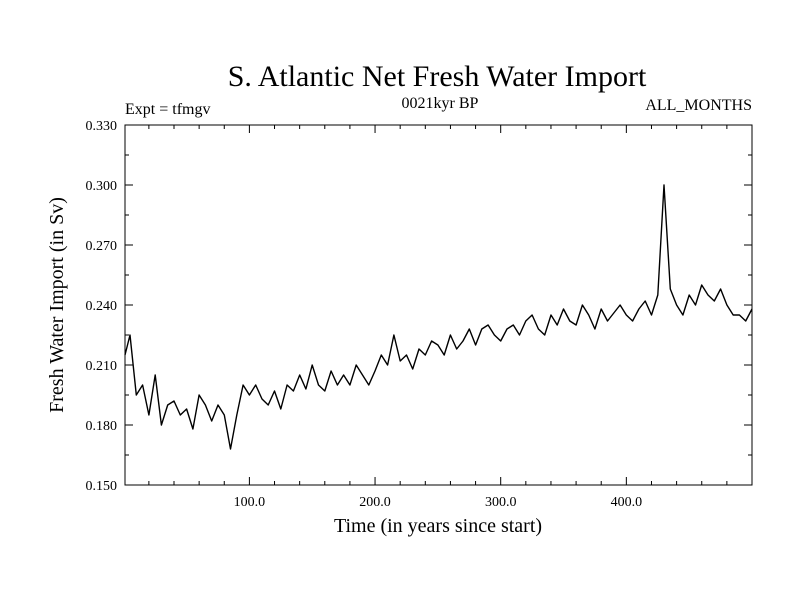 The width and height of the screenshot is (800, 600). What do you see at coordinates (167, 109) in the screenshot?
I see `experiment-note: Expt = tfmgv` at bounding box center [167, 109].